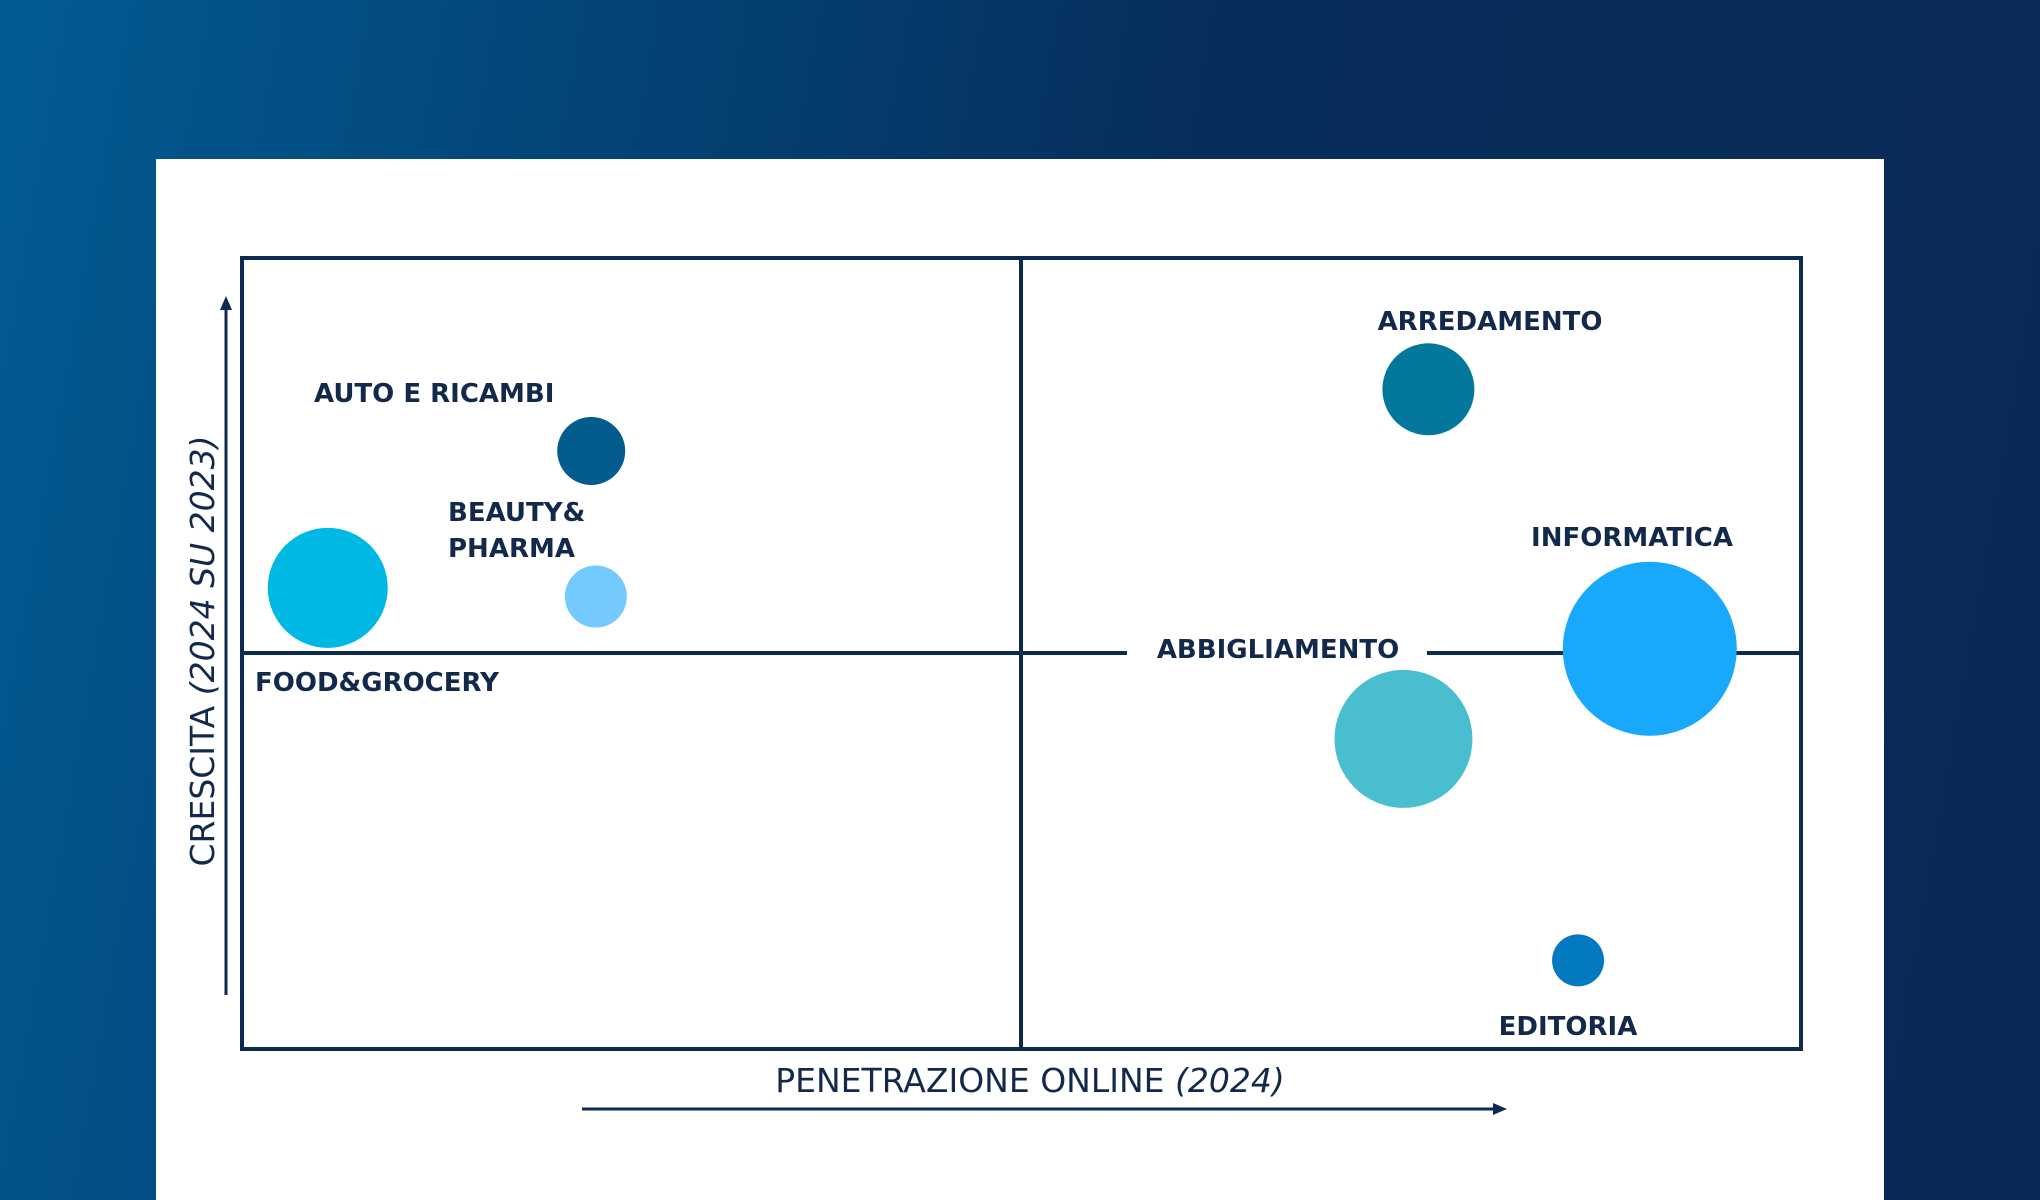 The height and width of the screenshot is (1200, 2040). Describe the element at coordinates (202, 785) in the screenshot. I see `y-axis-label-main: CRESCITA` at that location.